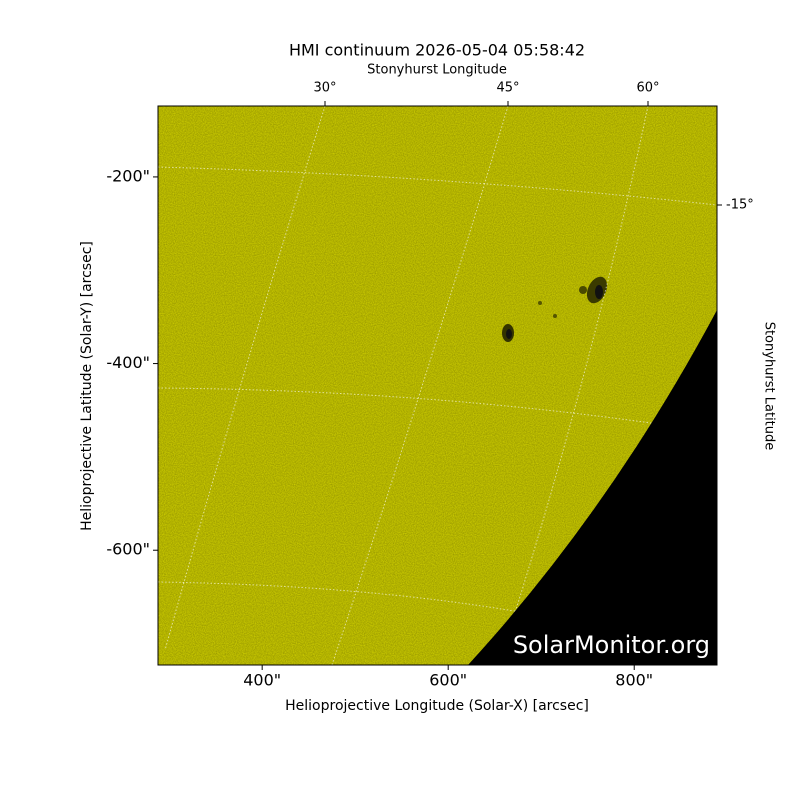 This screenshot has height=804, width=800. I want to click on x-tick-label: 800", so click(634, 680).